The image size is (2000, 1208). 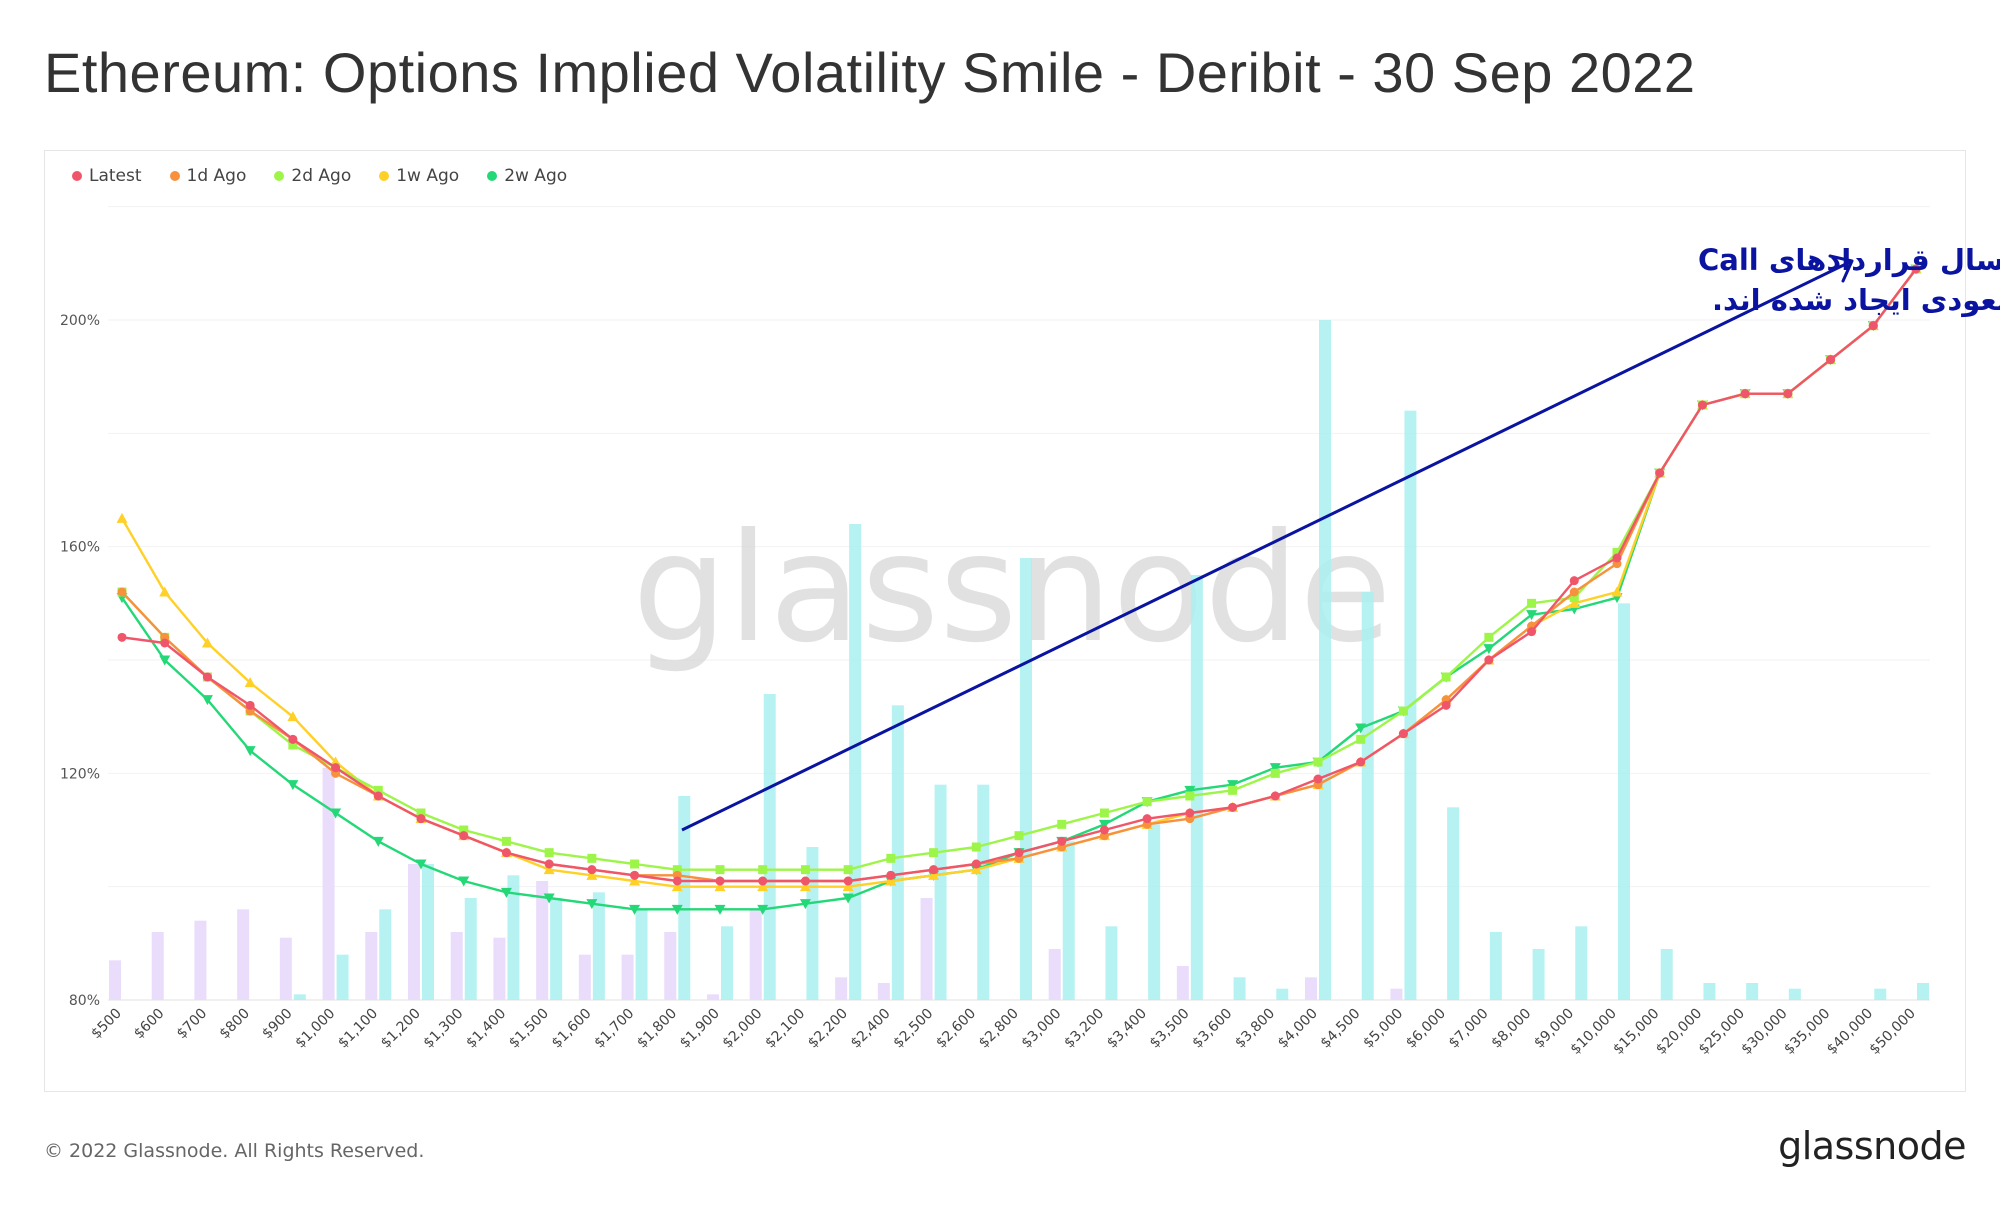 What do you see at coordinates (428, 176) in the screenshot?
I see `legend-label-1w-ago: 1w Ago` at bounding box center [428, 176].